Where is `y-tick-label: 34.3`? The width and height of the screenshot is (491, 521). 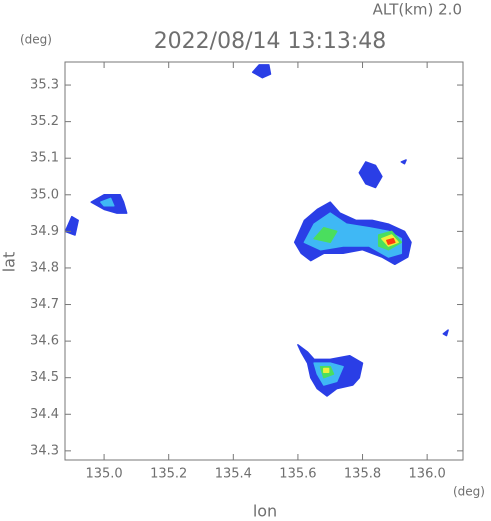 y-tick-label: 34.3 is located at coordinates (44, 450).